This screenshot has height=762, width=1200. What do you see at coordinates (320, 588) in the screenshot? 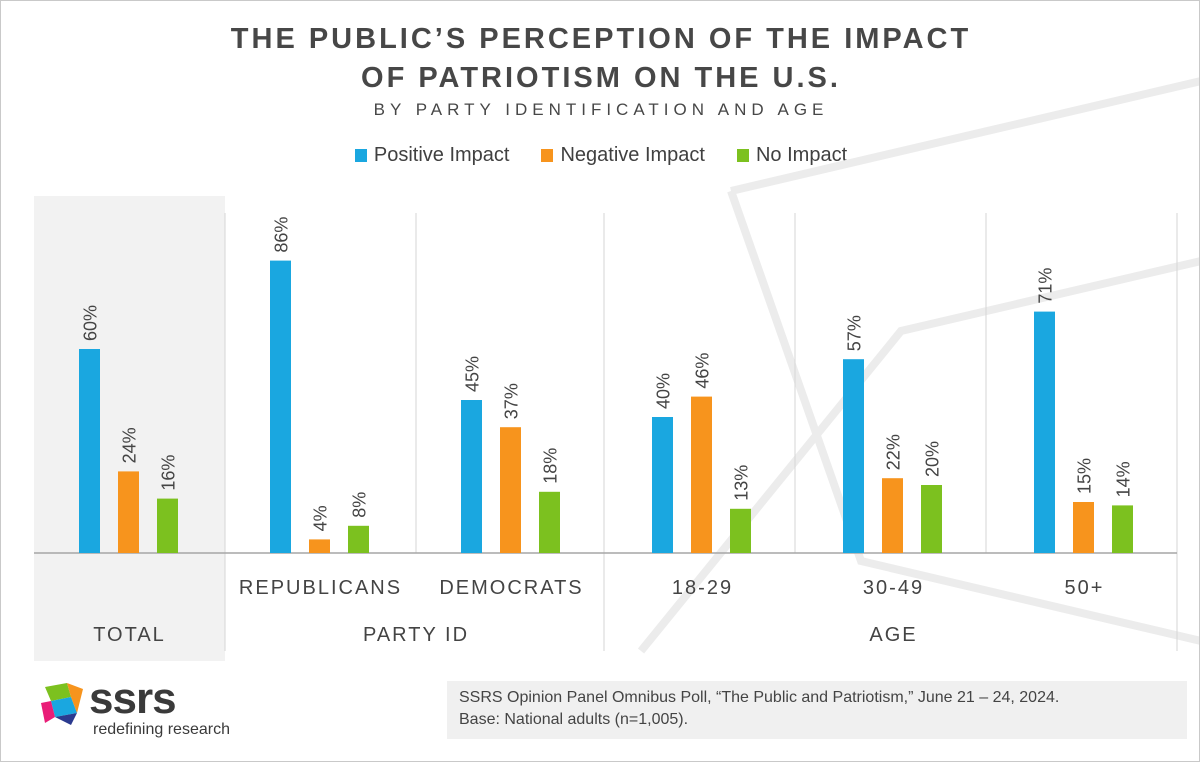
I see `category-label: REPUBLICANS` at bounding box center [320, 588].